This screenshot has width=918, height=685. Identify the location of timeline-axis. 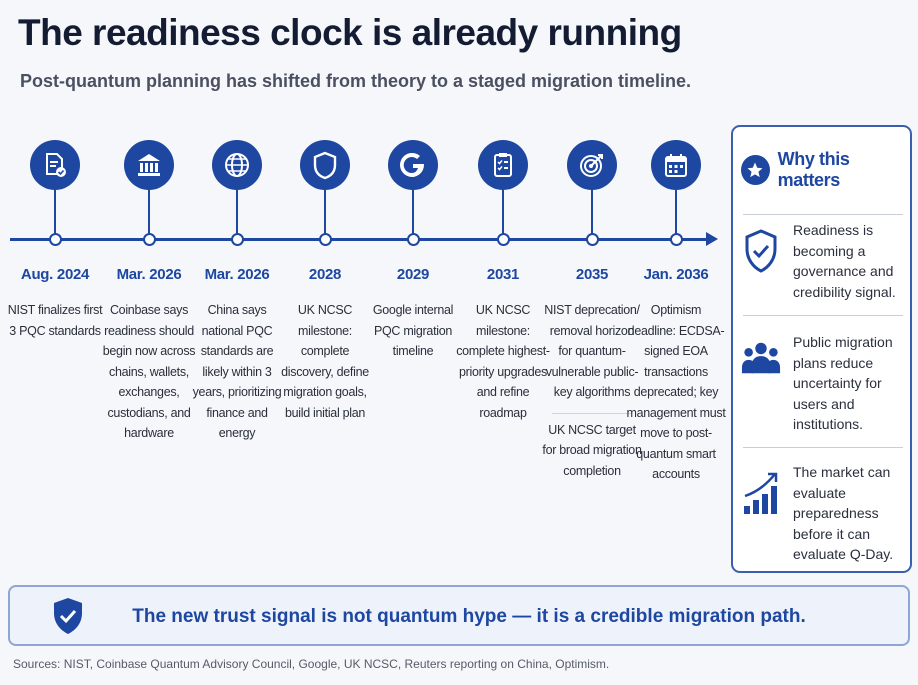
(360, 239).